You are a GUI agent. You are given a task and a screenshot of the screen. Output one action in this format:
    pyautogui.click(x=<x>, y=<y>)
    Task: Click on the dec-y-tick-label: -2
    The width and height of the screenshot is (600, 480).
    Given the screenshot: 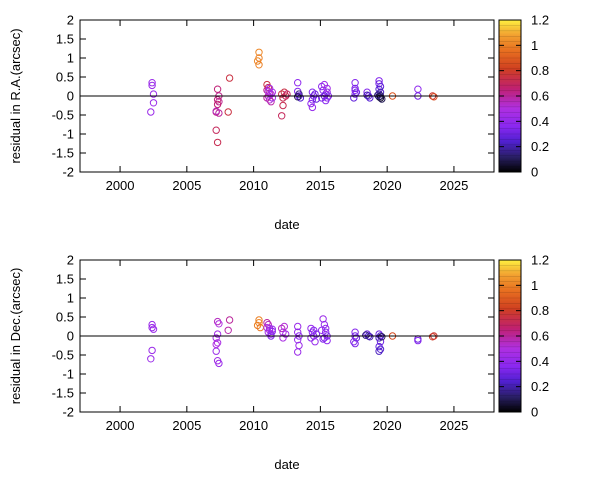 What is the action you would take?
    pyautogui.click(x=68, y=412)
    